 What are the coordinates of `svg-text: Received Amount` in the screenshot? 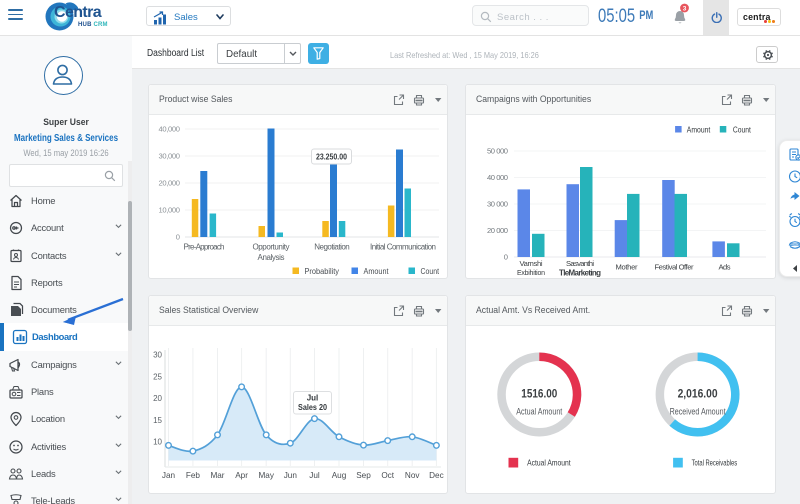 It's located at (698, 412).